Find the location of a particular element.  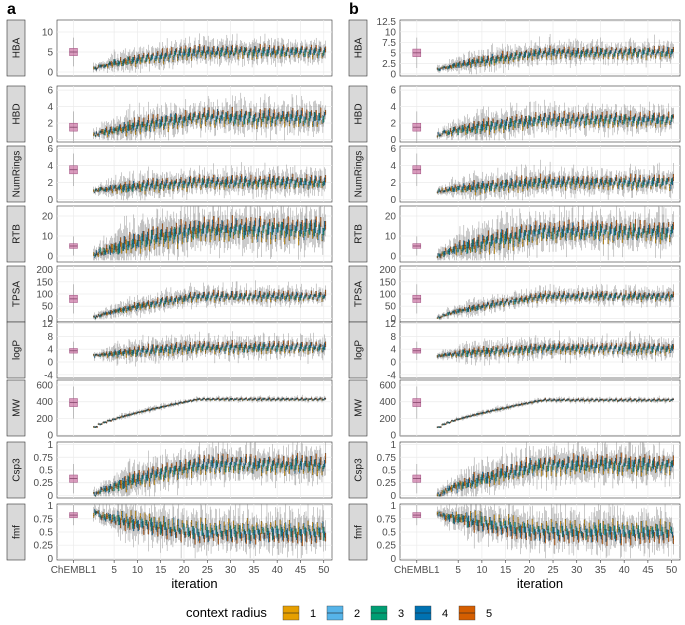

y-tick-label: 2 is located at coordinates (50, 183).